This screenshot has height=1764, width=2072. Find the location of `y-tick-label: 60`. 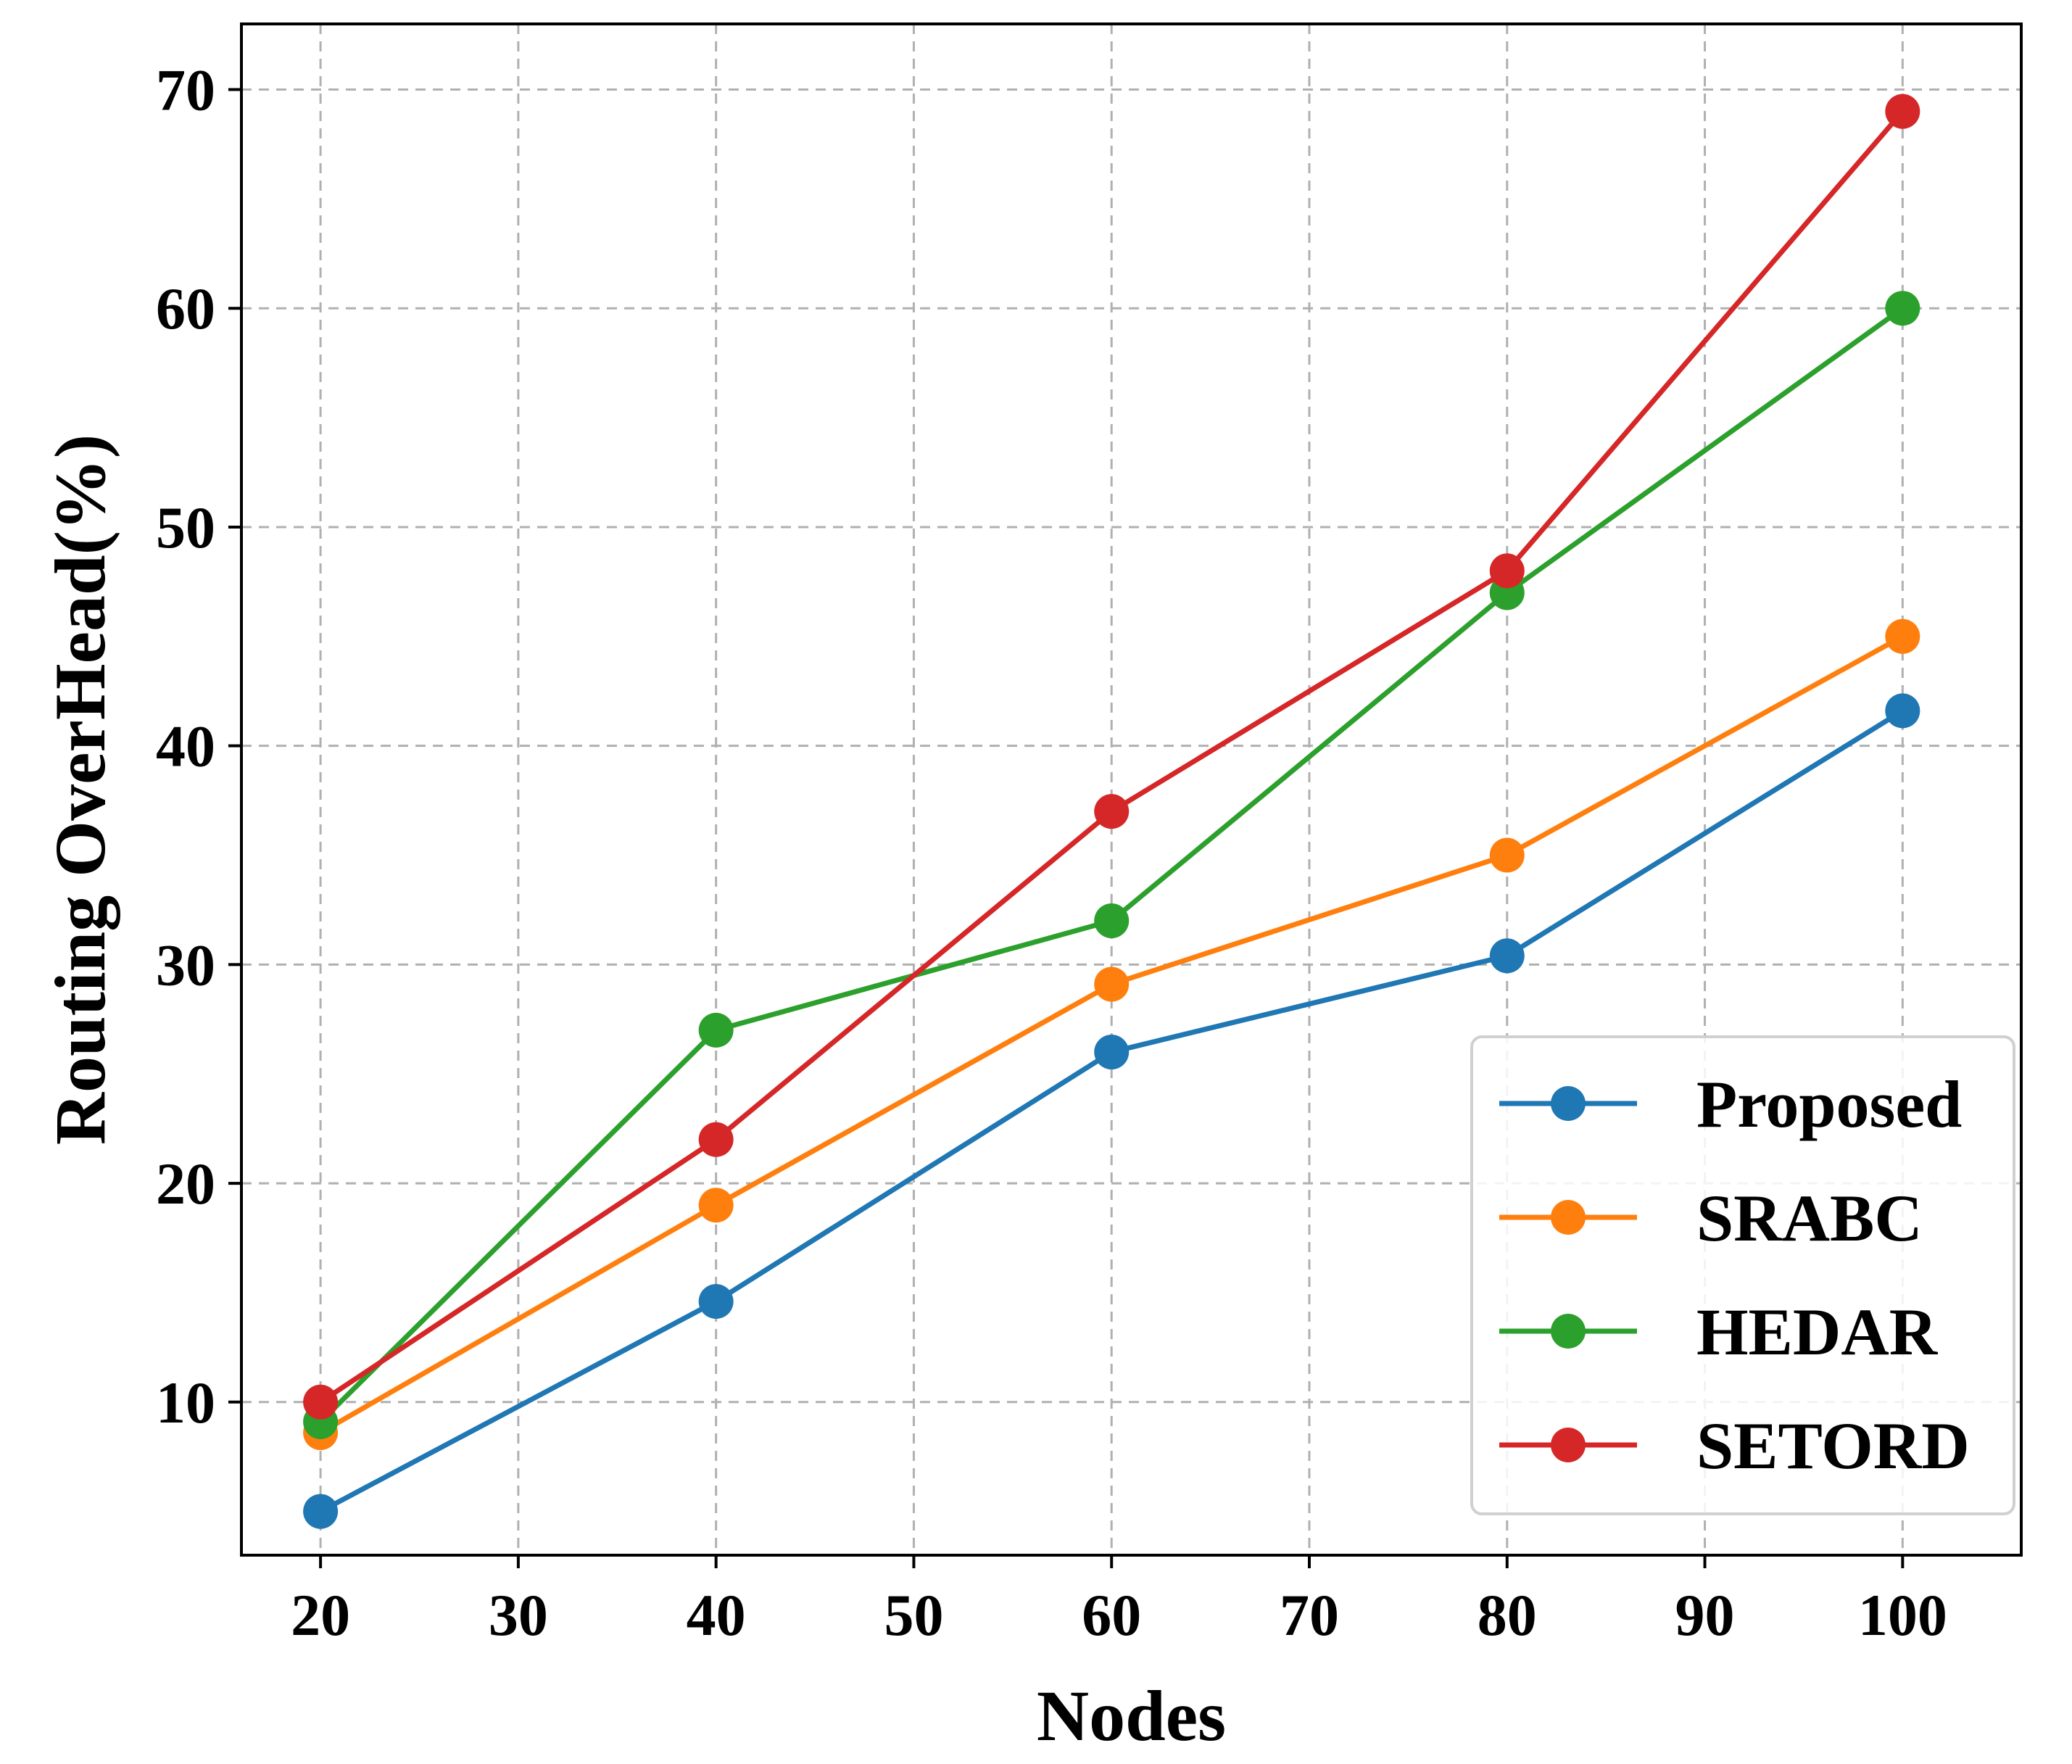

y-tick-label: 60 is located at coordinates (185, 308).